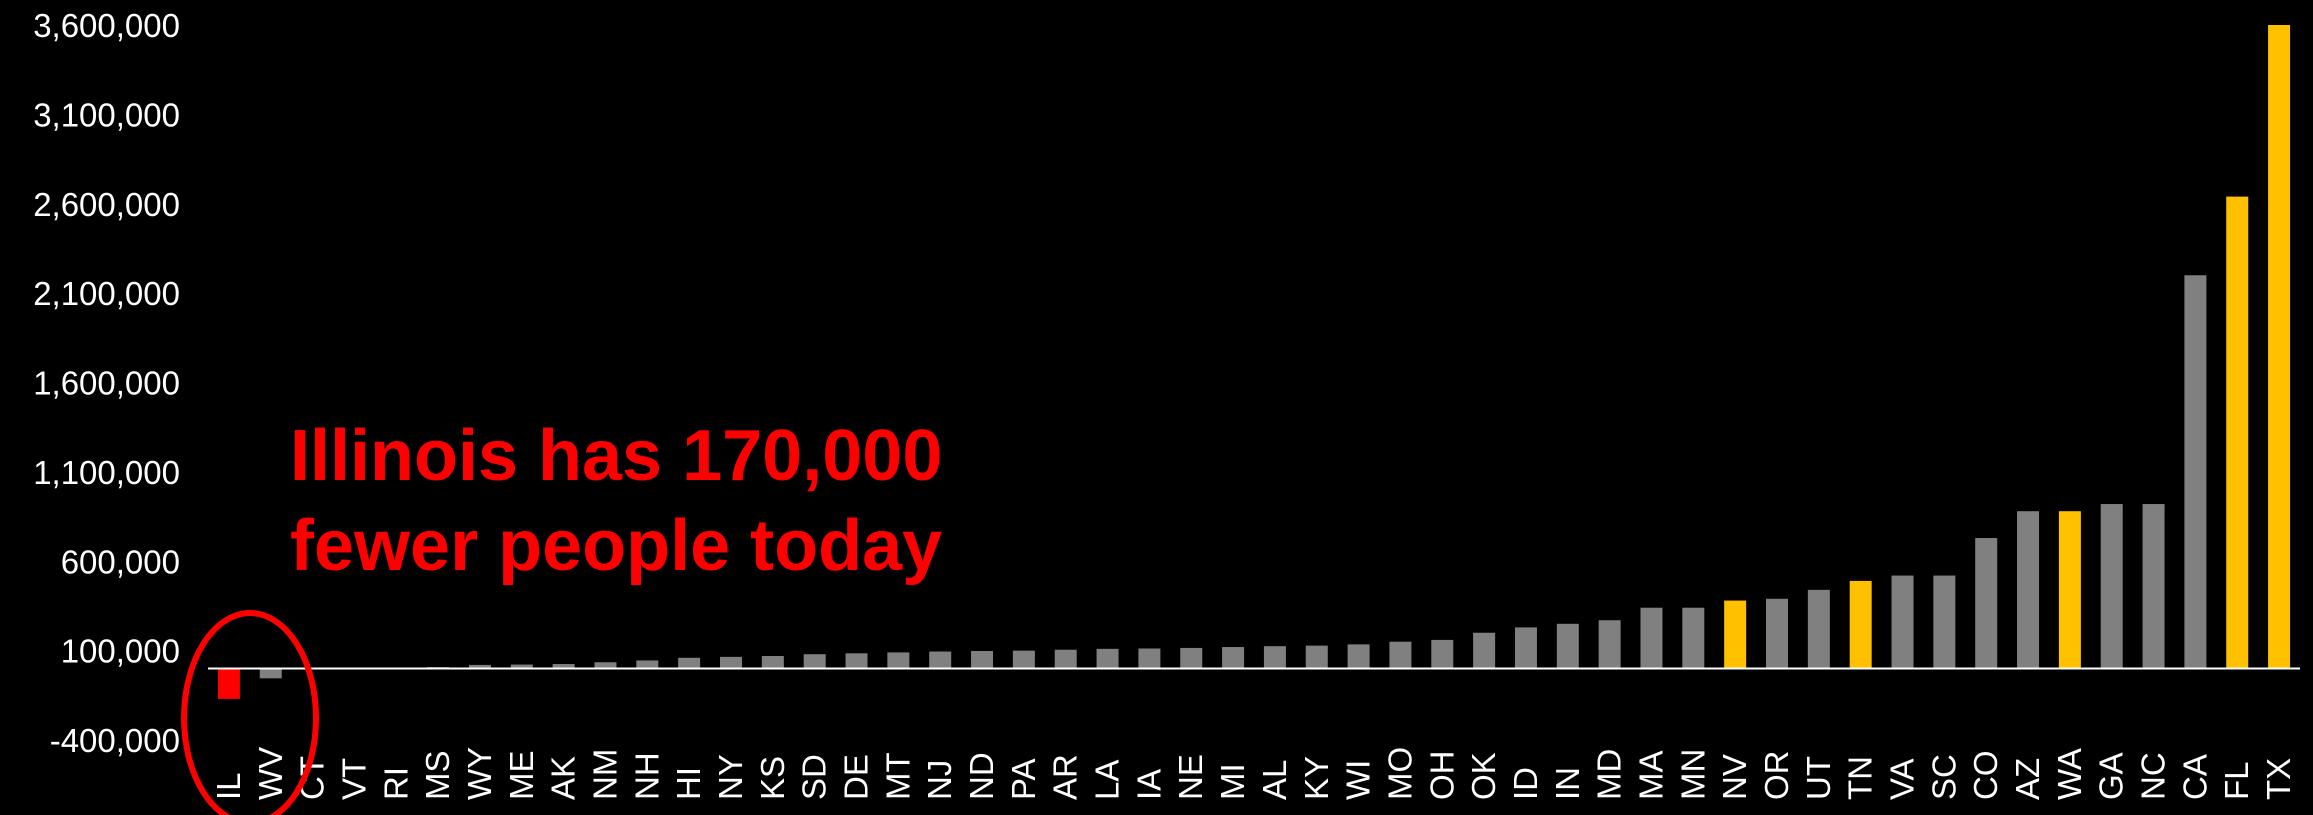 The width and height of the screenshot is (2313, 815). What do you see at coordinates (120, 651) in the screenshot?
I see `y-tick-label: 100,000` at bounding box center [120, 651].